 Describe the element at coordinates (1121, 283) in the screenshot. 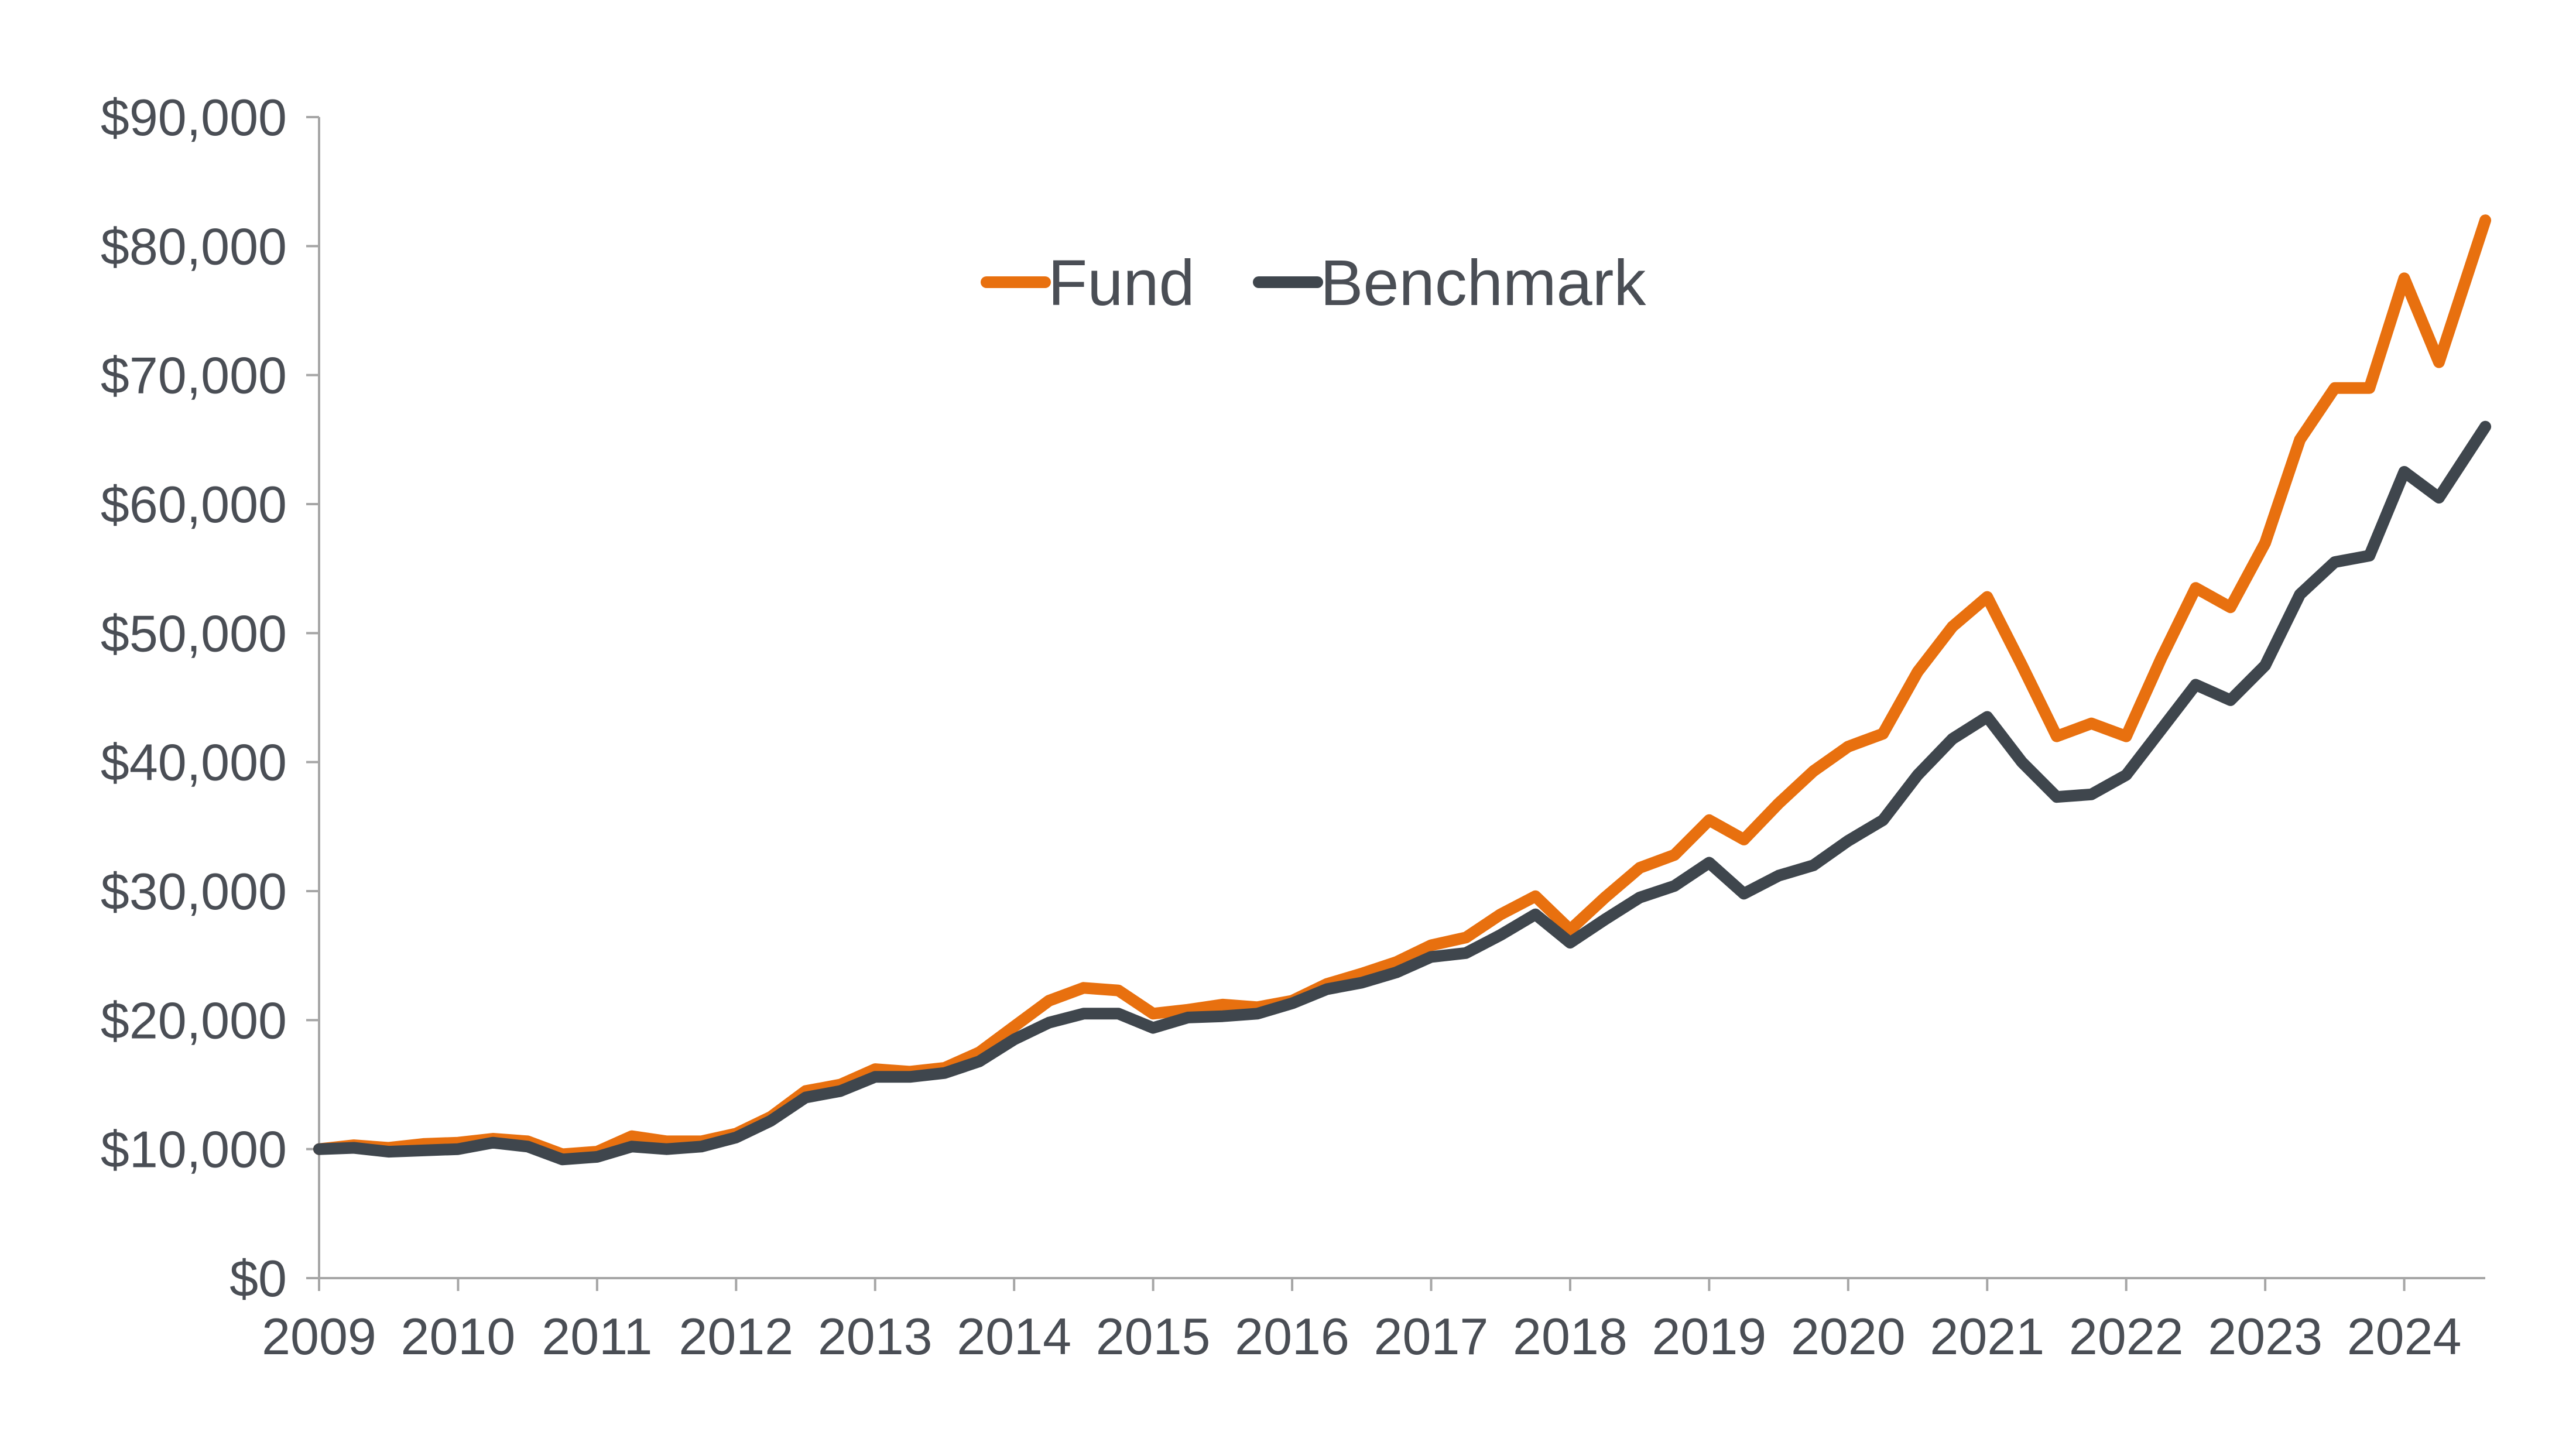

I see `legend-label-fund: Fund` at that location.